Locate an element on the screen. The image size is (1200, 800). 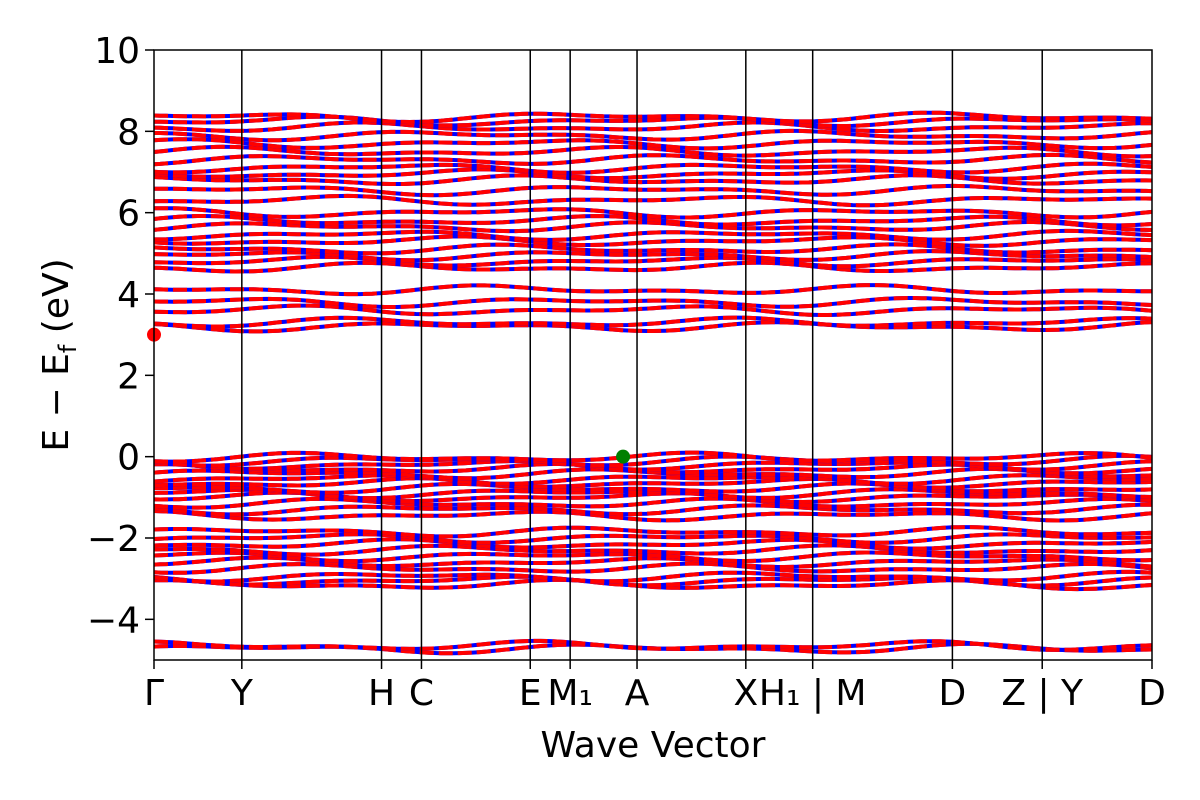
band-line-valence-high-0-overlay is located at coordinates (653, 516).